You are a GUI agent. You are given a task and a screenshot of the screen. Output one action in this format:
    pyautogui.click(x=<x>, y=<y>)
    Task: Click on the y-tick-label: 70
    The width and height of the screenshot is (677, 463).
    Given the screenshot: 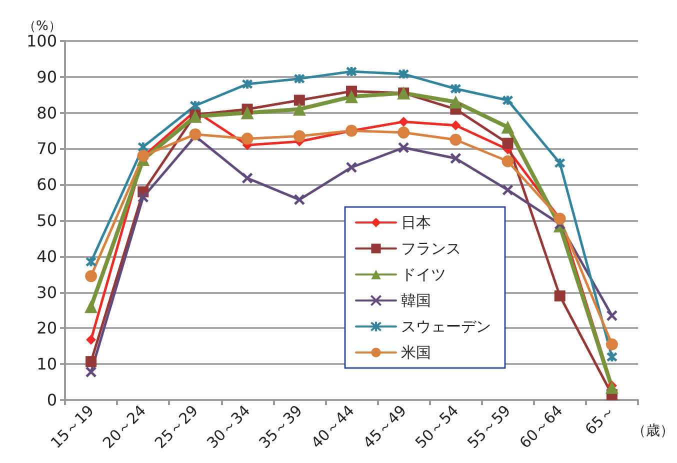 What is the action you would take?
    pyautogui.click(x=46, y=148)
    